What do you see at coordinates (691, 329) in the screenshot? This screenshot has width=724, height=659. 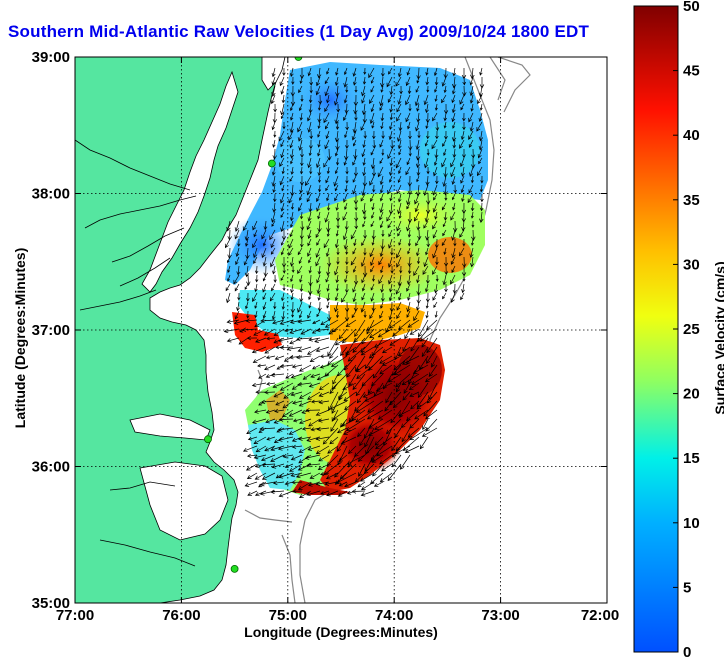 I see `colorbar-tick-label: 25` at bounding box center [691, 329].